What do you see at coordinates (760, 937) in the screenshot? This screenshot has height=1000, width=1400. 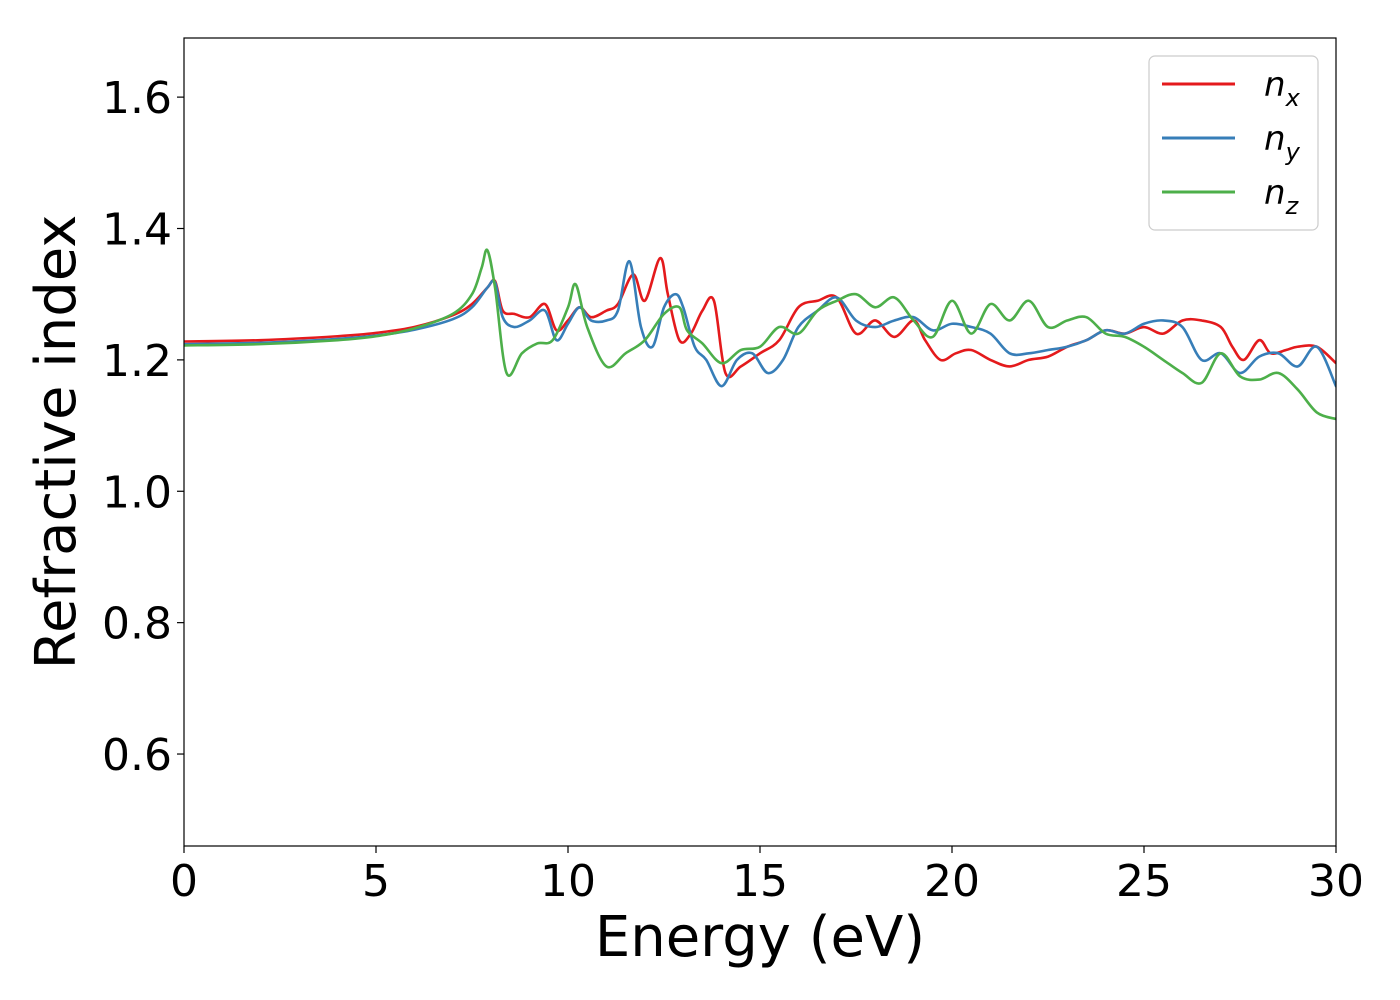 I see `x-axis-title: Energy (eV)` at bounding box center [760, 937].